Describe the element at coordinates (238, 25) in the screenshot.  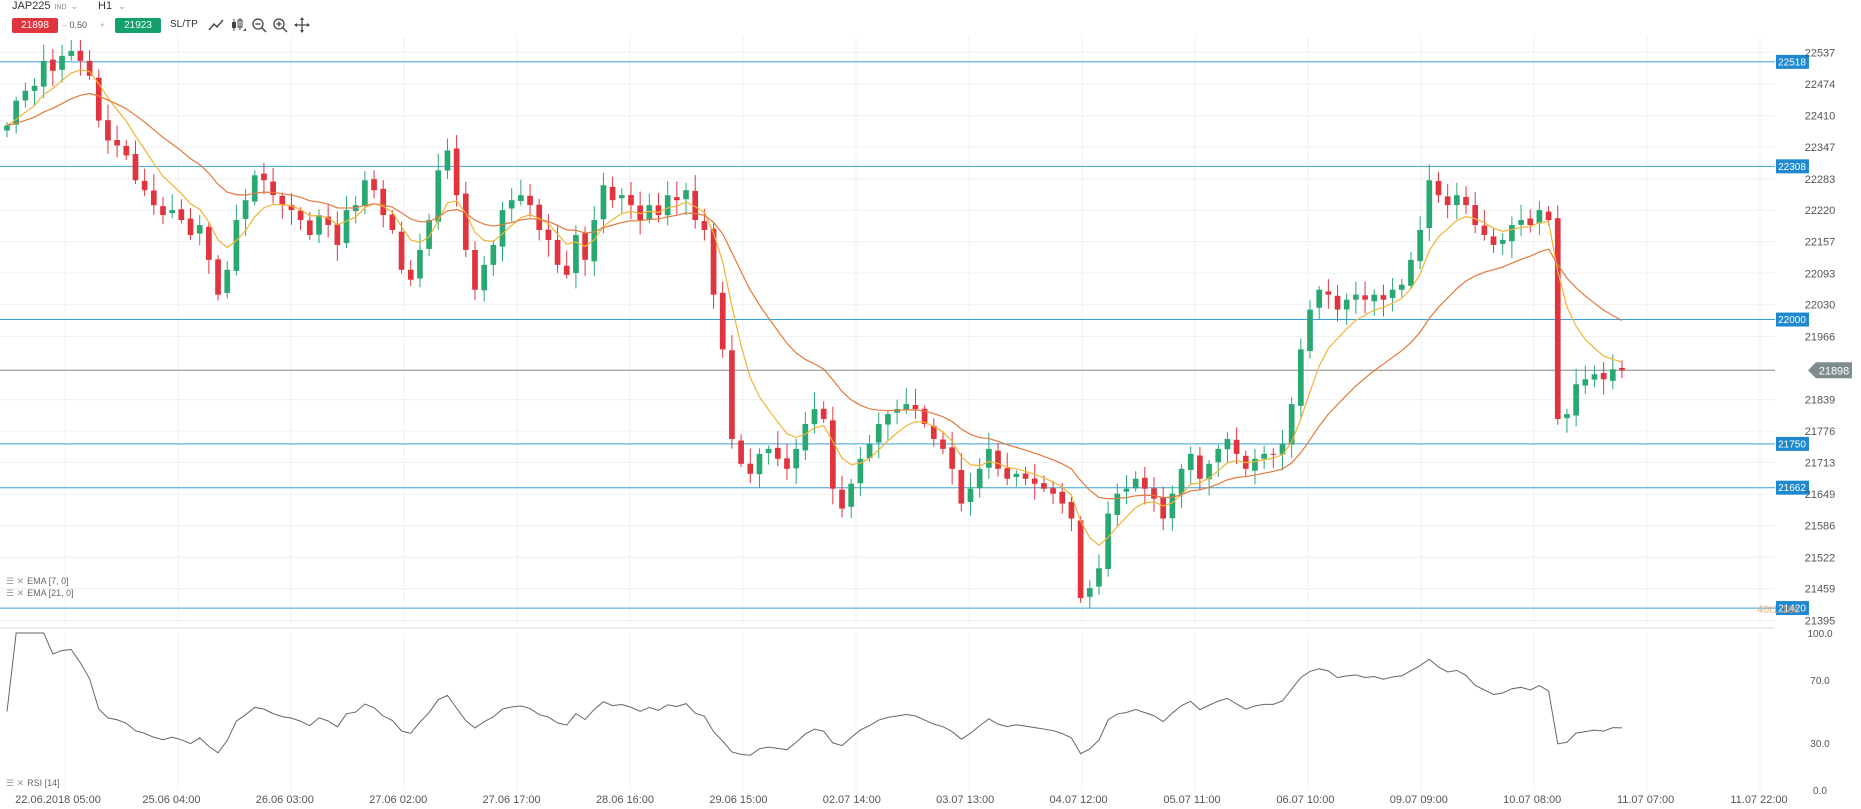
I see `candle-type-icon` at that location.